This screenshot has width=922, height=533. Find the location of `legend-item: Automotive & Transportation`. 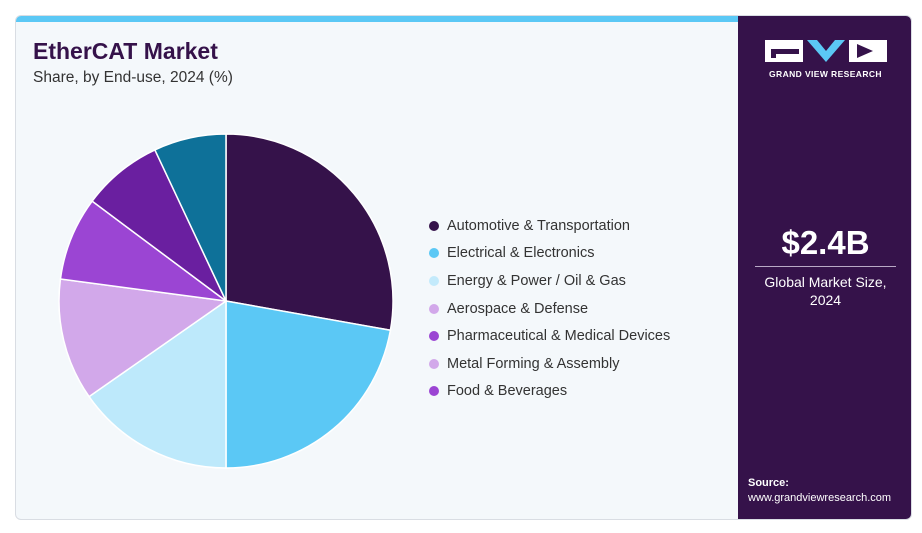

legend-item: Automotive & Transportation is located at coordinates (549, 226).